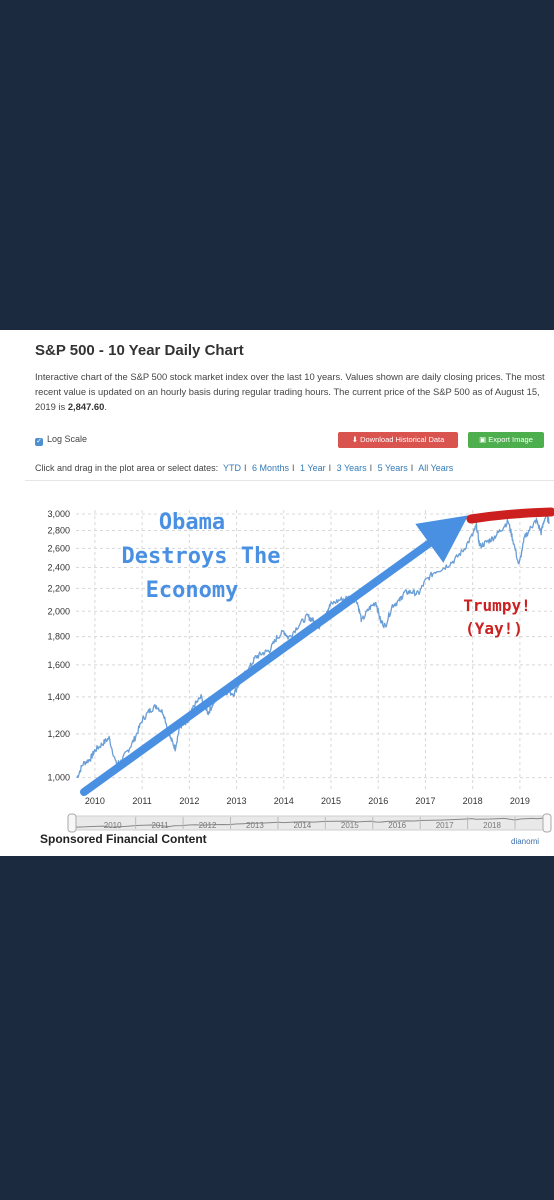 The image size is (554, 1200). I want to click on navigator-label: 2011, so click(160, 825).